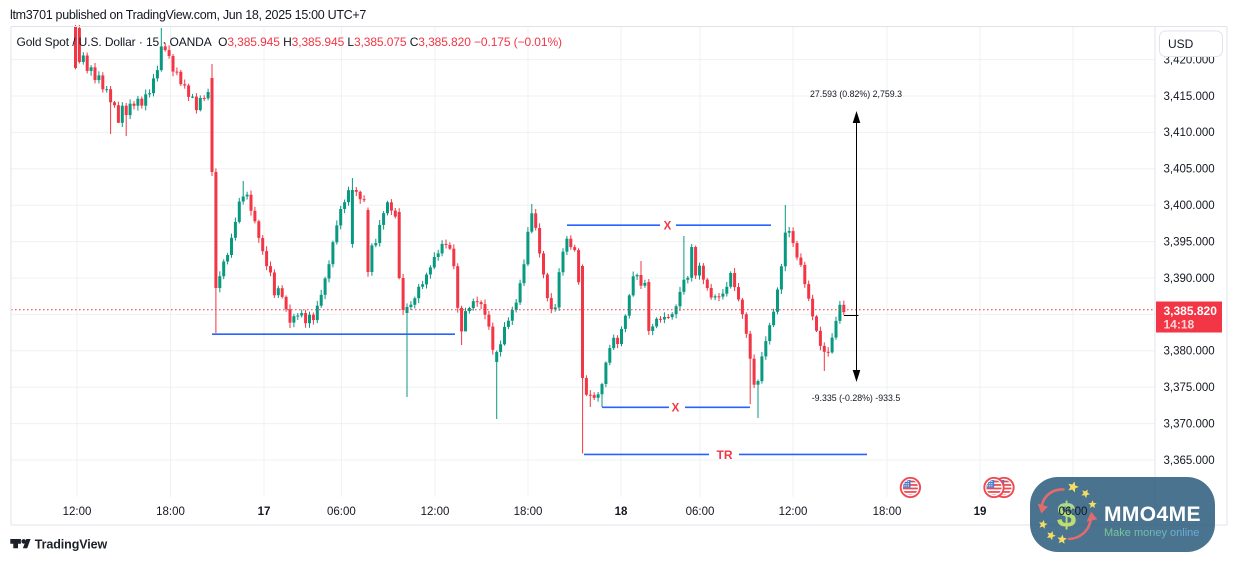  What do you see at coordinates (1189, 133) in the screenshot?
I see `svg-text: 3,410.000` at bounding box center [1189, 133].